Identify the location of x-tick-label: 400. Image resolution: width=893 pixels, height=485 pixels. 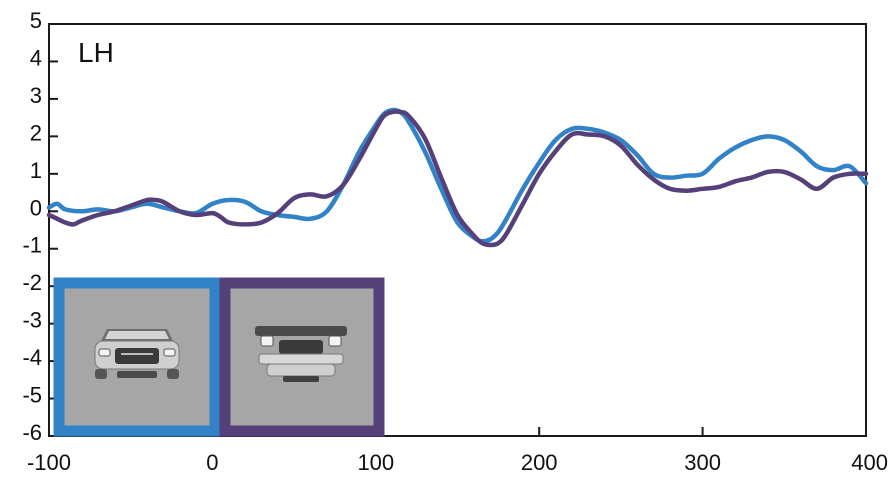
(869, 462).